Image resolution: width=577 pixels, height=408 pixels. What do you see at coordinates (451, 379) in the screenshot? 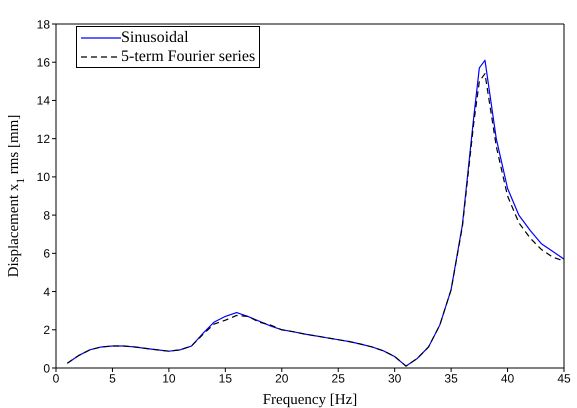
I see `x-tick-label: 35` at bounding box center [451, 379].